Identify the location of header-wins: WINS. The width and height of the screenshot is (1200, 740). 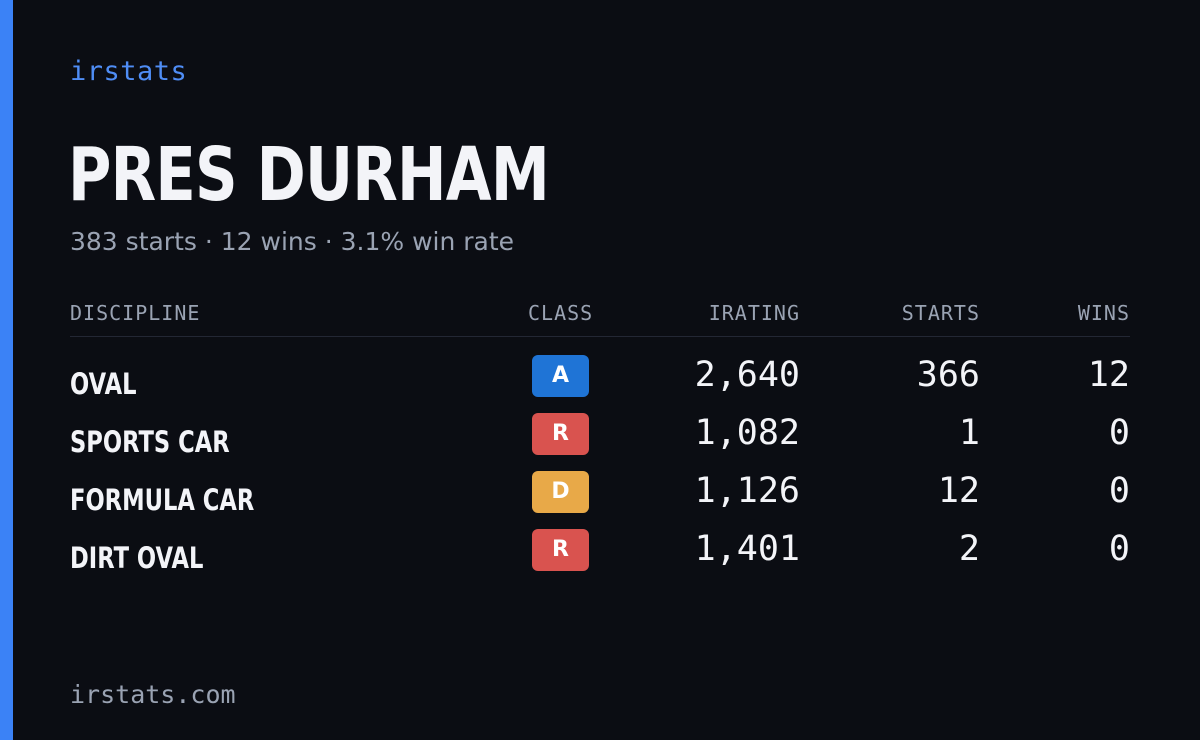
(1103, 313).